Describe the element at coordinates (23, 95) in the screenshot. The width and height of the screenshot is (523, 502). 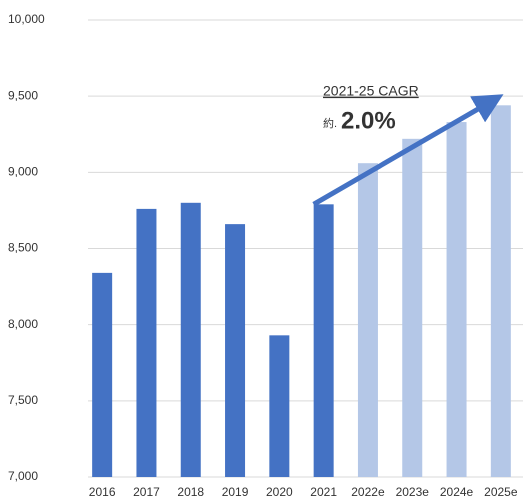
I see `y-tick-label: 9,500` at that location.